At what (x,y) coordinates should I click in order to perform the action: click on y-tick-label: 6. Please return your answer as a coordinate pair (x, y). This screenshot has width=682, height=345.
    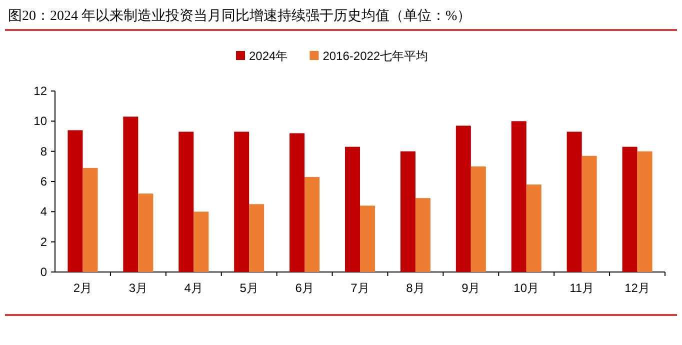
    Looking at the image, I should click on (44, 181).